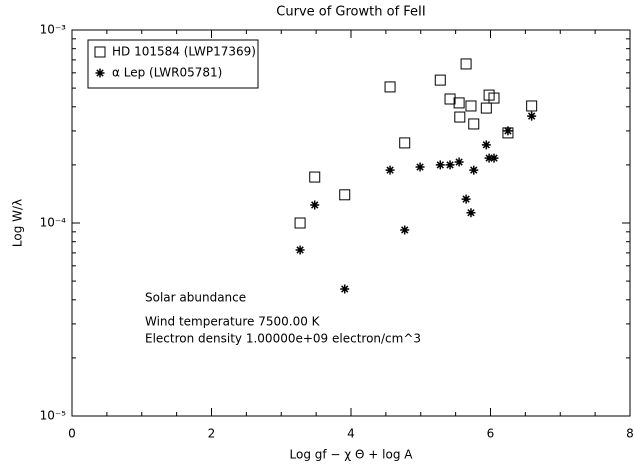 The image size is (634, 468). What do you see at coordinates (53, 30) in the screenshot?
I see `y-tick-label: 10⁻³` at bounding box center [53, 30].